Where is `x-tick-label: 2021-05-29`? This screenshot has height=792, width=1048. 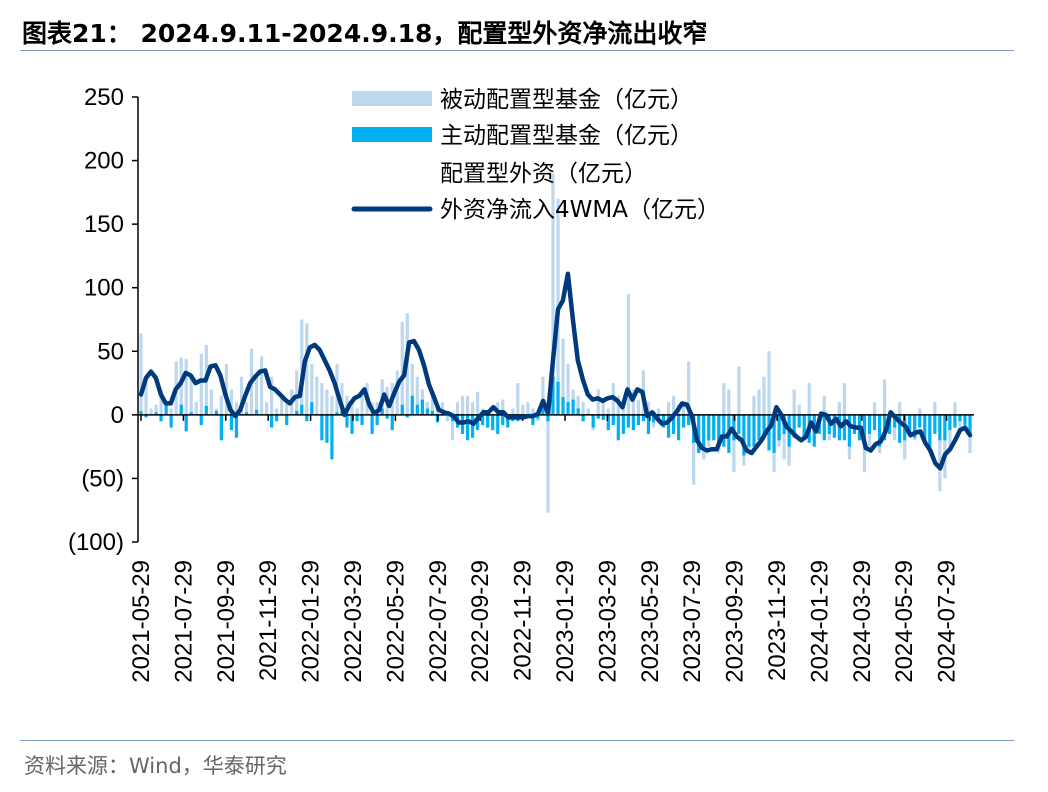
x-tick-label: 2021-05-29 is located at coordinates (141, 621).